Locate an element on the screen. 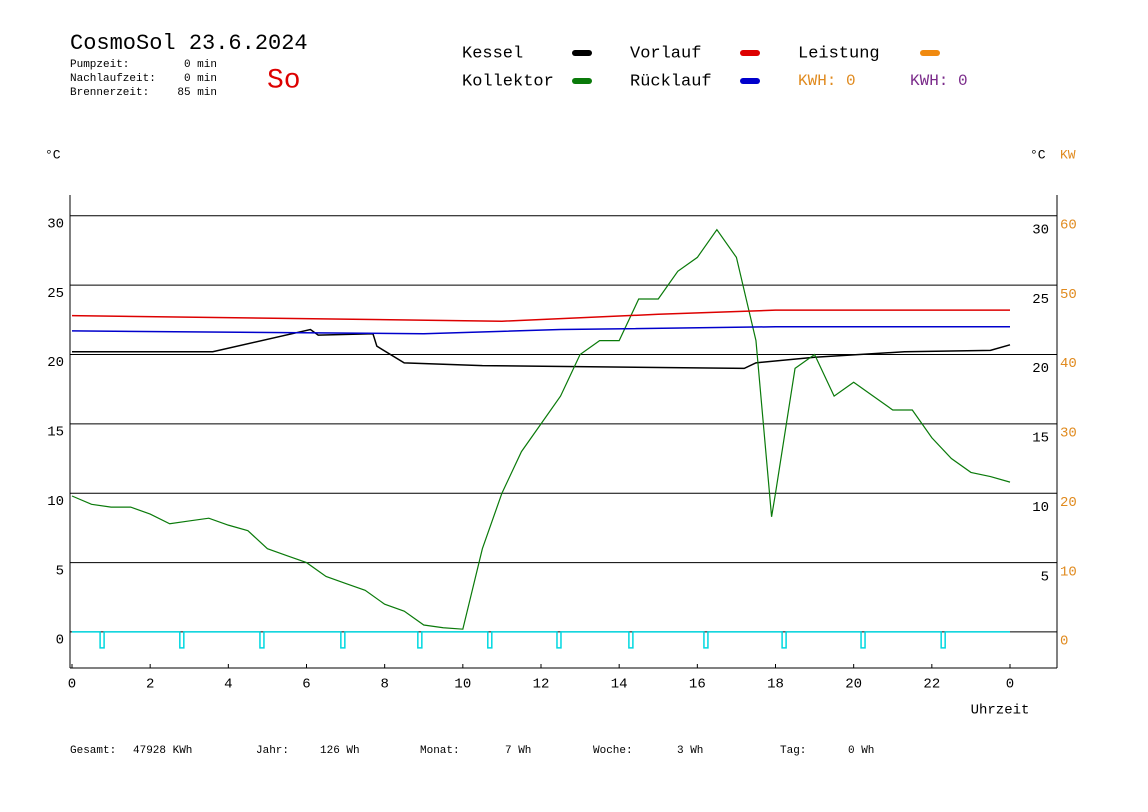 This screenshot has height=812, width=1148. footer-label: Woche: is located at coordinates (613, 751).